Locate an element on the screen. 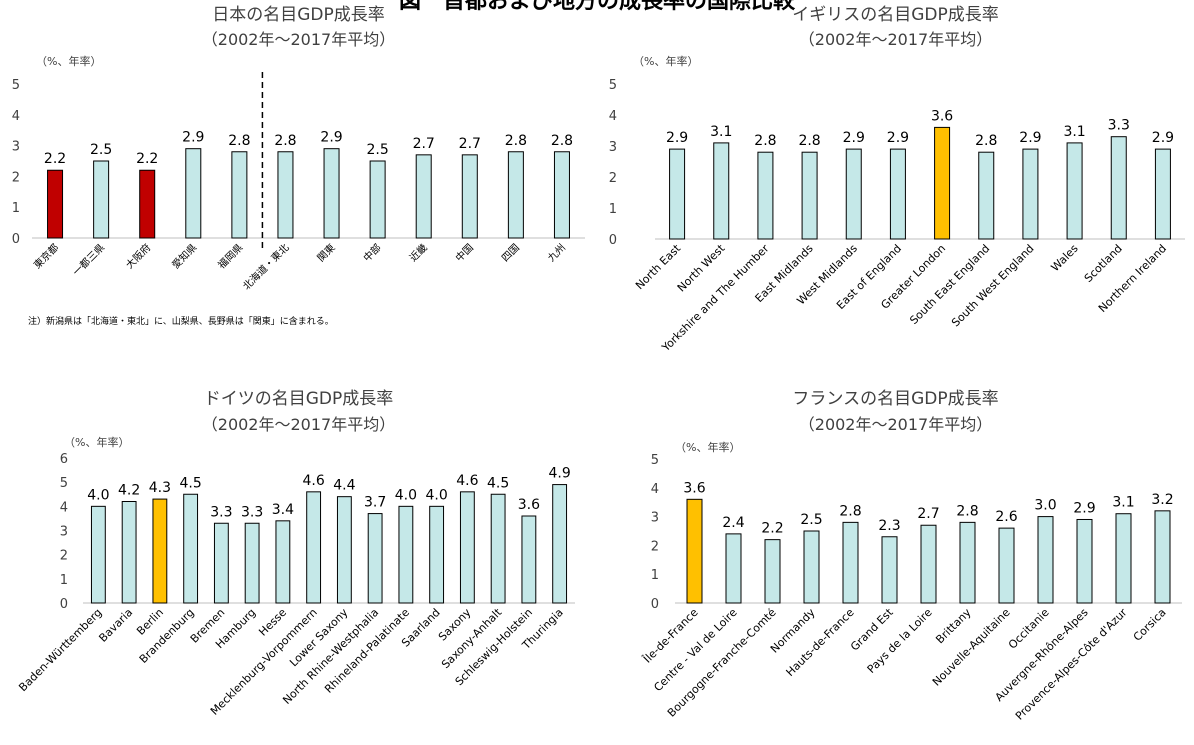  bar-value-label: 4.0 is located at coordinates (98, 495).